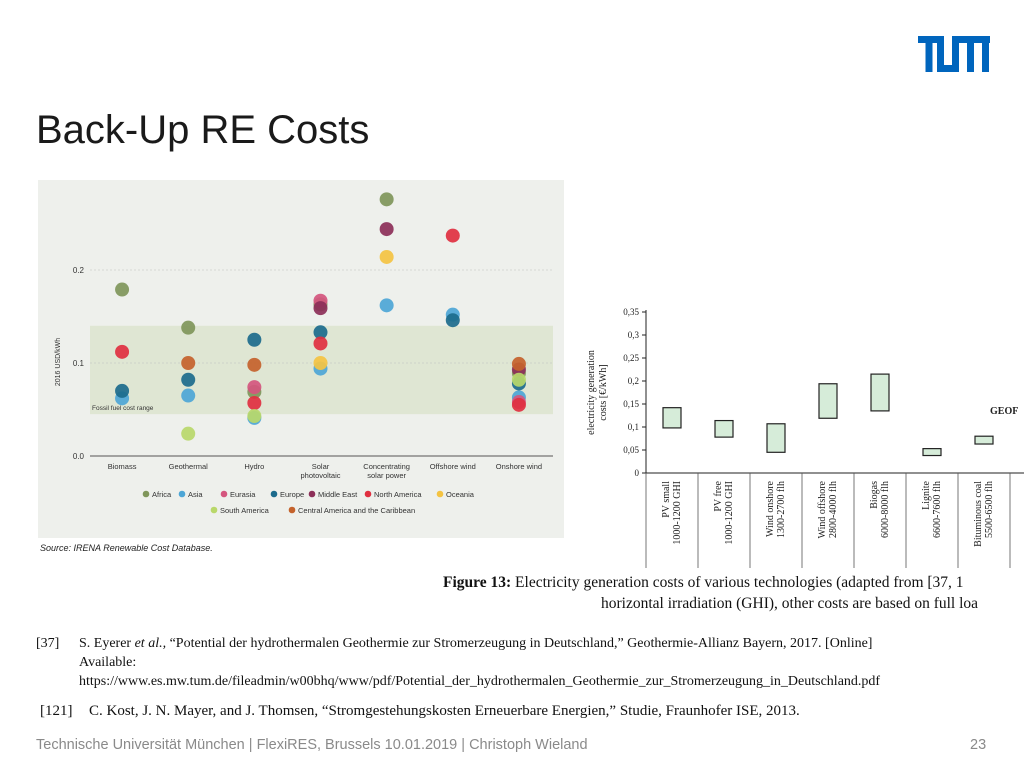  What do you see at coordinates (79, 270) in the screenshot?
I see `y-tick-label: 0.2` at bounding box center [79, 270].